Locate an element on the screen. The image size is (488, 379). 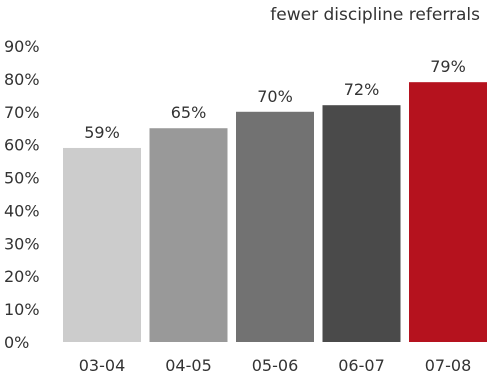
y-tick-label: 30% is located at coordinates (22, 243).